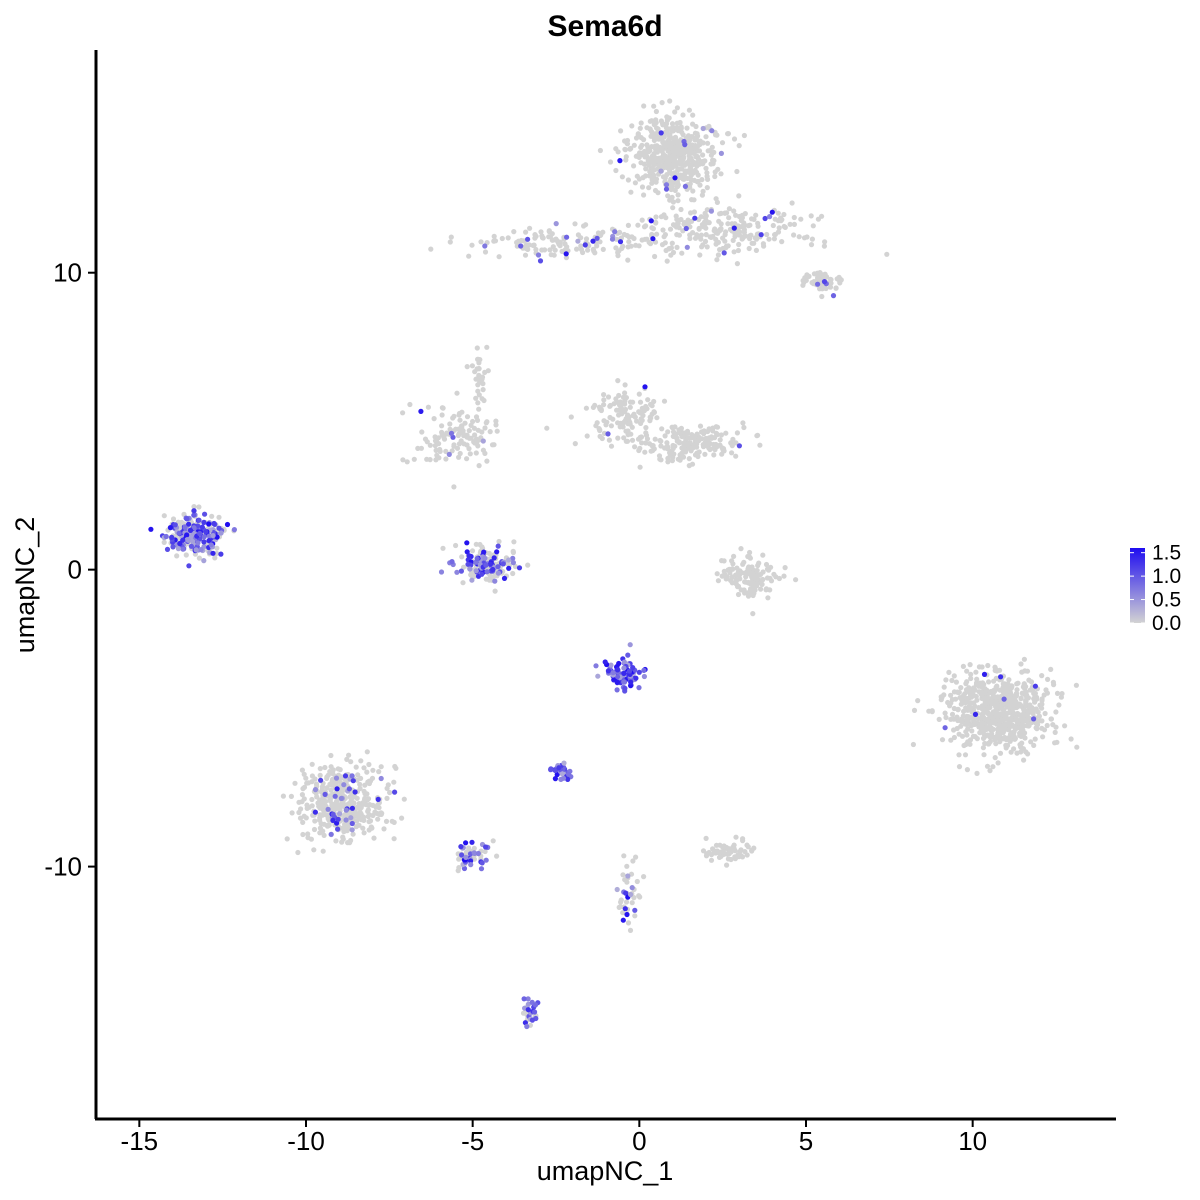 The width and height of the screenshot is (1200, 1200). What do you see at coordinates (605, 1171) in the screenshot?
I see `x-axis-title: umapNC_1` at bounding box center [605, 1171].